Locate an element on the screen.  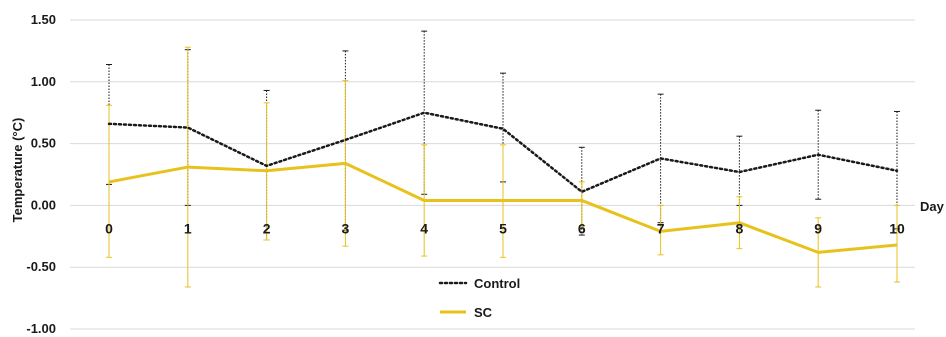
y-tick-label: -0.50 is located at coordinates (41, 266).